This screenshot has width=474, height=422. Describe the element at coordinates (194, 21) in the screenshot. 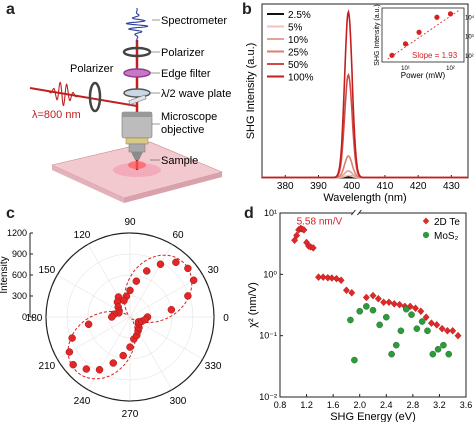

I see `label-spectrometer: Spectrometer` at that location.